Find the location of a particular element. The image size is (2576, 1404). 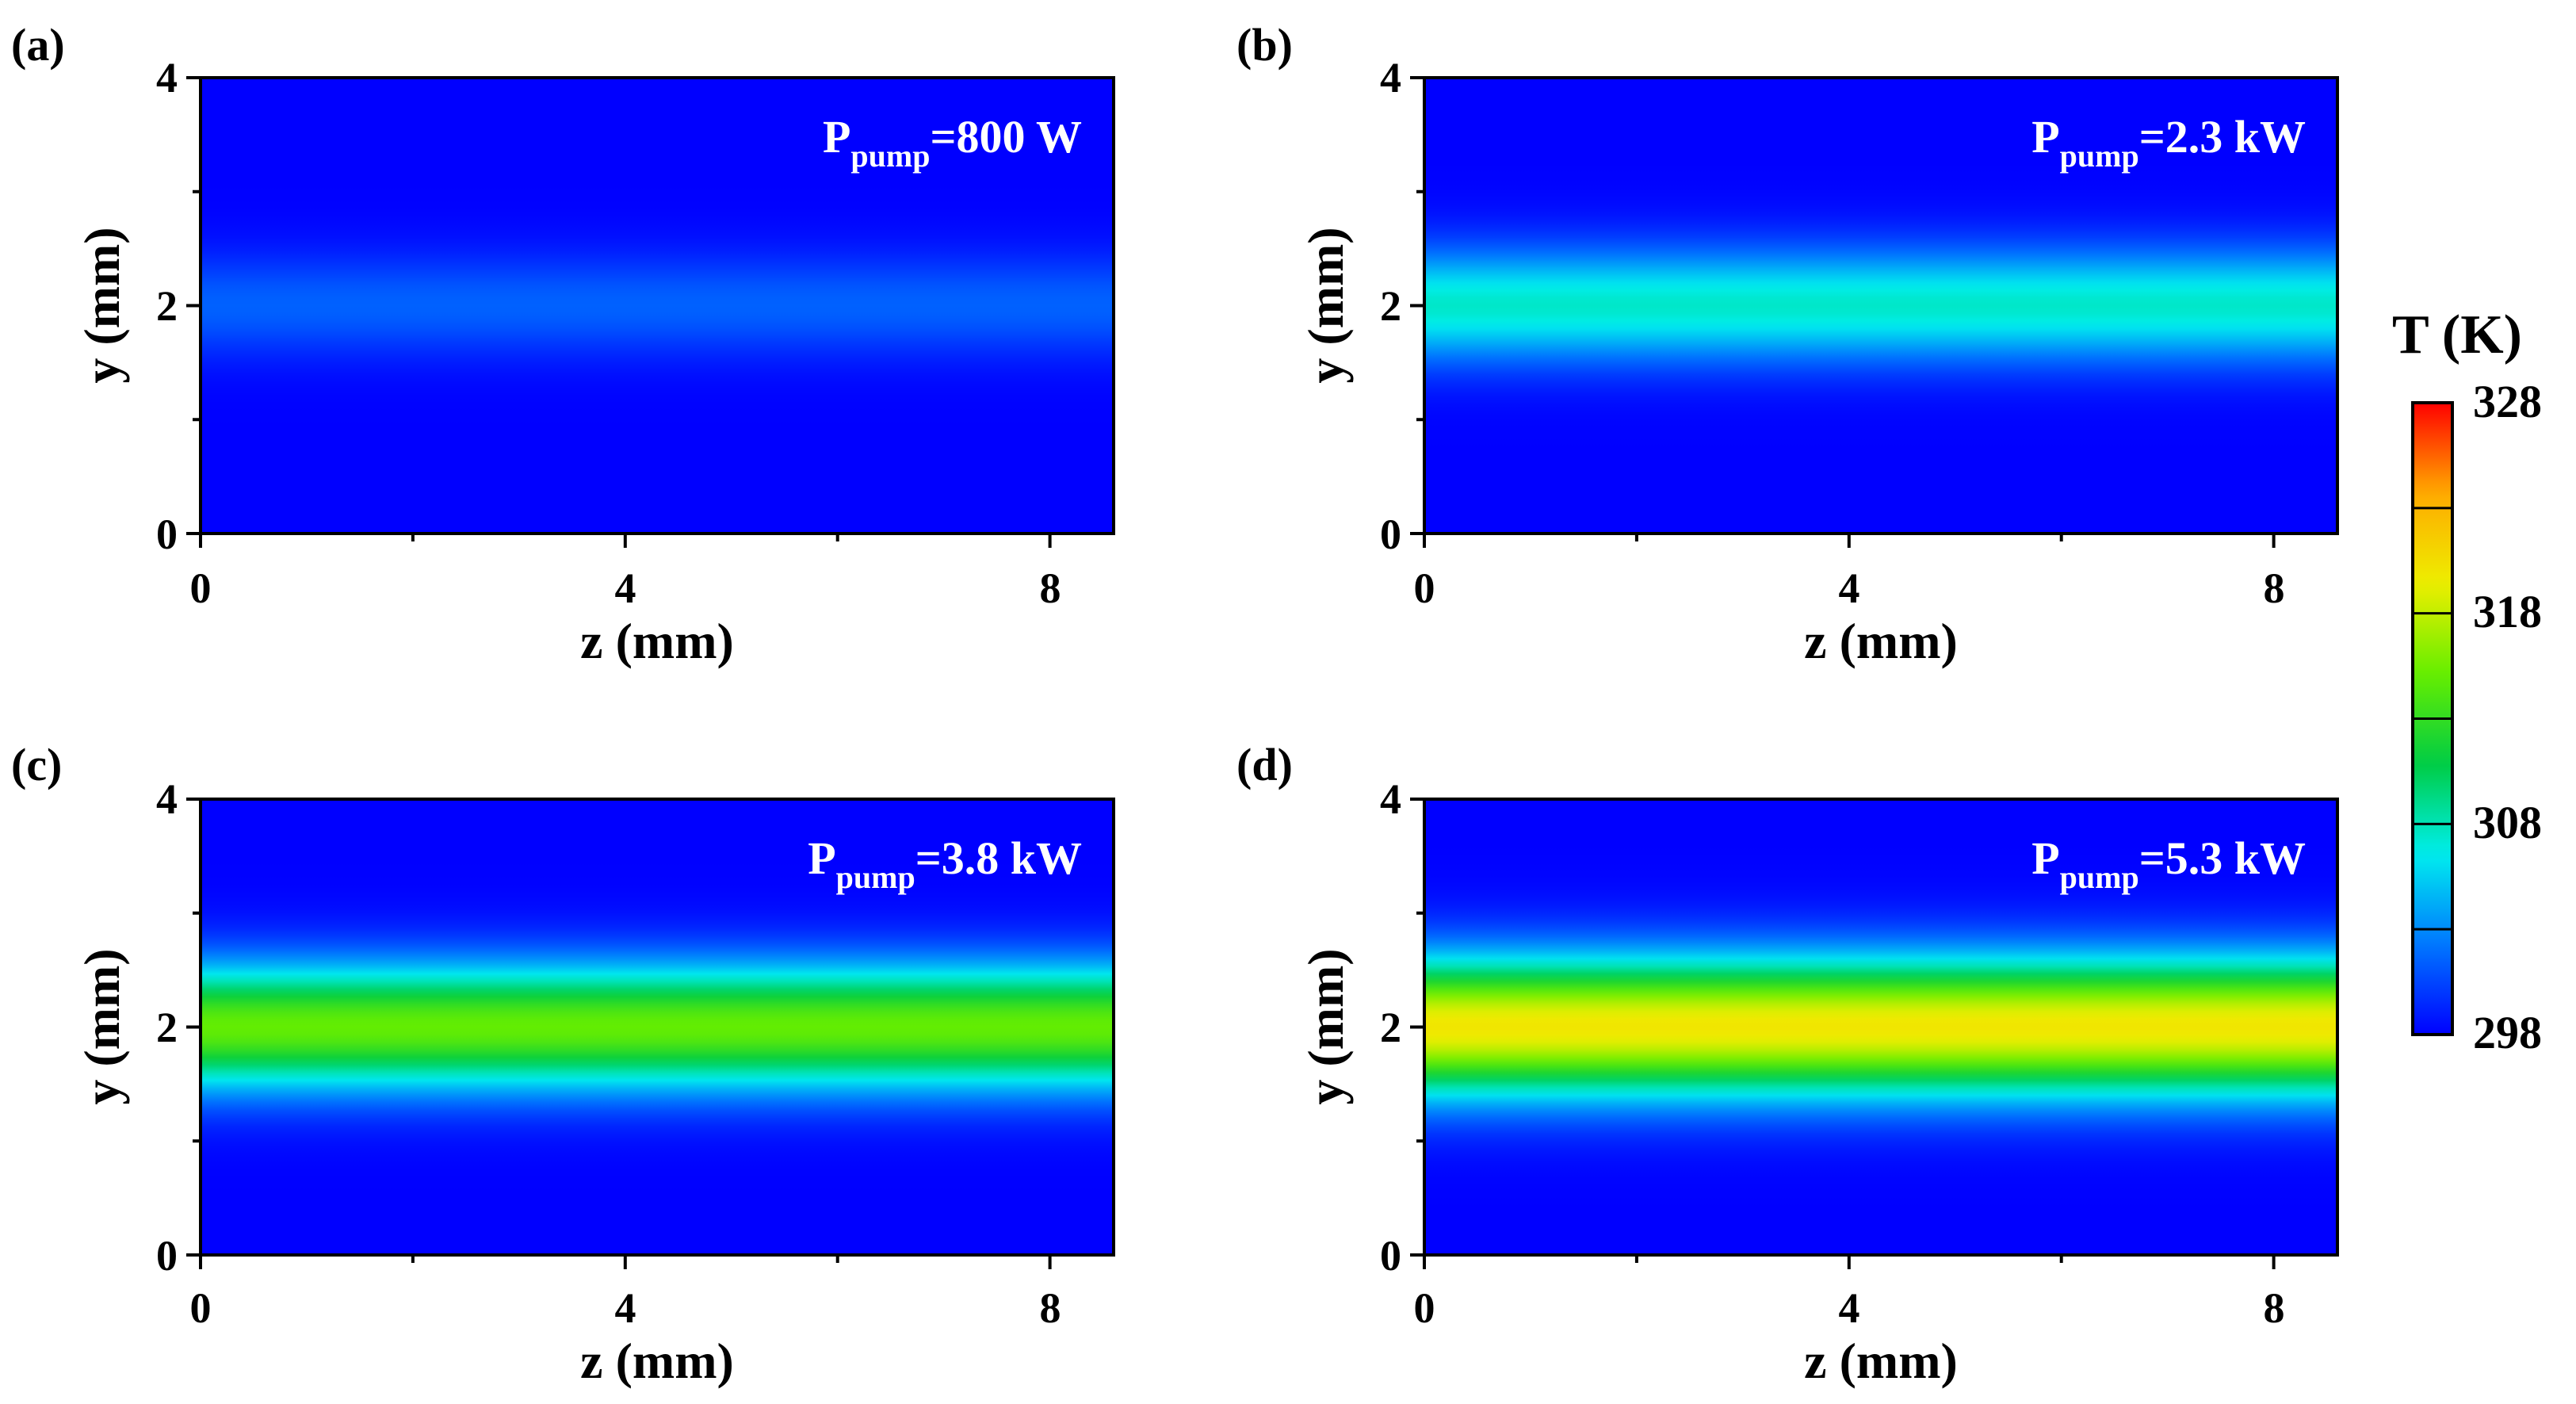

annotation-value: =2.3 kW is located at coordinates (2222, 137).